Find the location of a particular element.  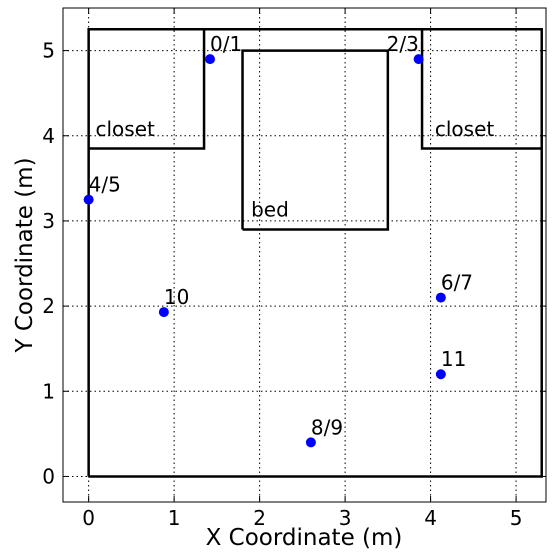

x-tick-label: 4 is located at coordinates (430, 518).